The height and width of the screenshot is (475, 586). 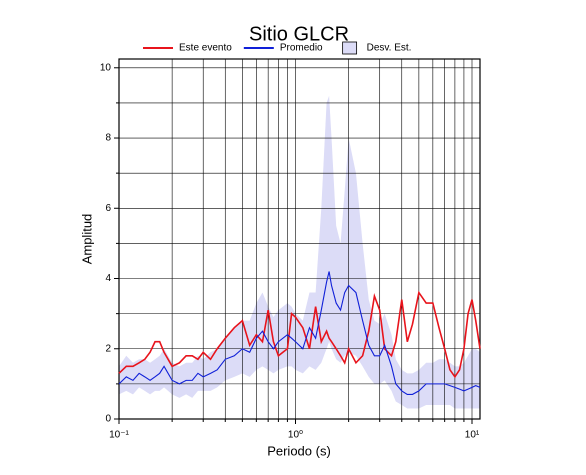 What do you see at coordinates (108, 348) in the screenshot?
I see `y-tick-label: 2` at bounding box center [108, 348].